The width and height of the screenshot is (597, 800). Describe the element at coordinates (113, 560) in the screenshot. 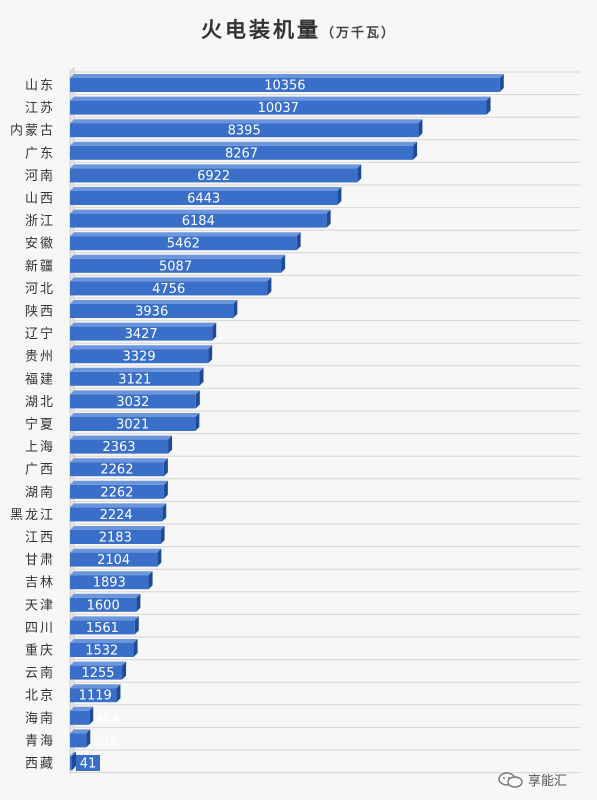

I see `data-label: 2104` at that location.